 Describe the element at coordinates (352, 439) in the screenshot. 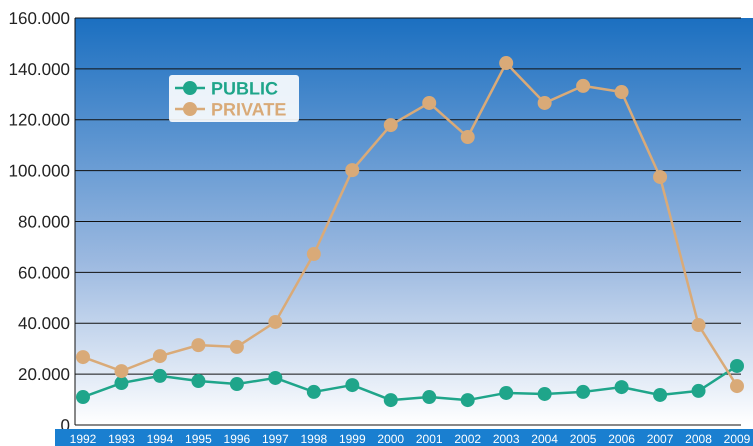

I see `x-tick-label: 1999` at that location.